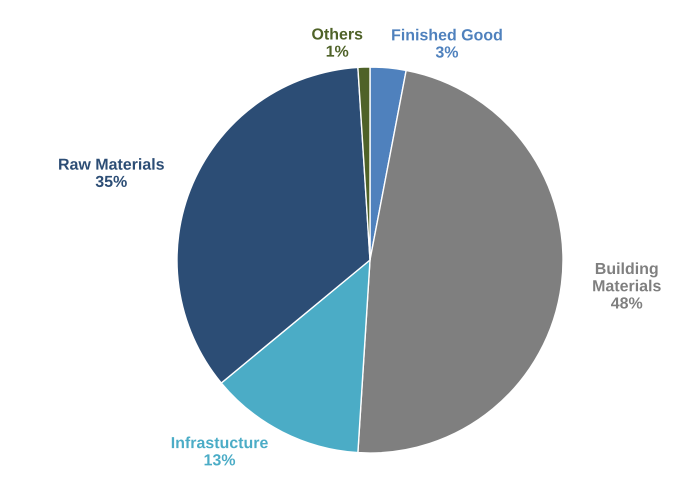  I want to click on slice-label: Raw Materials, so click(111, 164).